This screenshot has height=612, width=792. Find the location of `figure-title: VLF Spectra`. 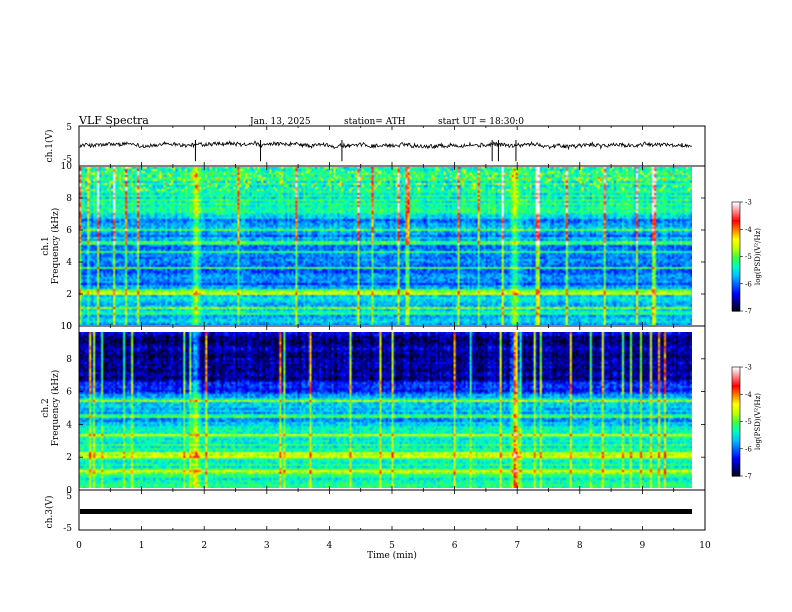

figure-title: VLF Spectra is located at coordinates (113, 120).